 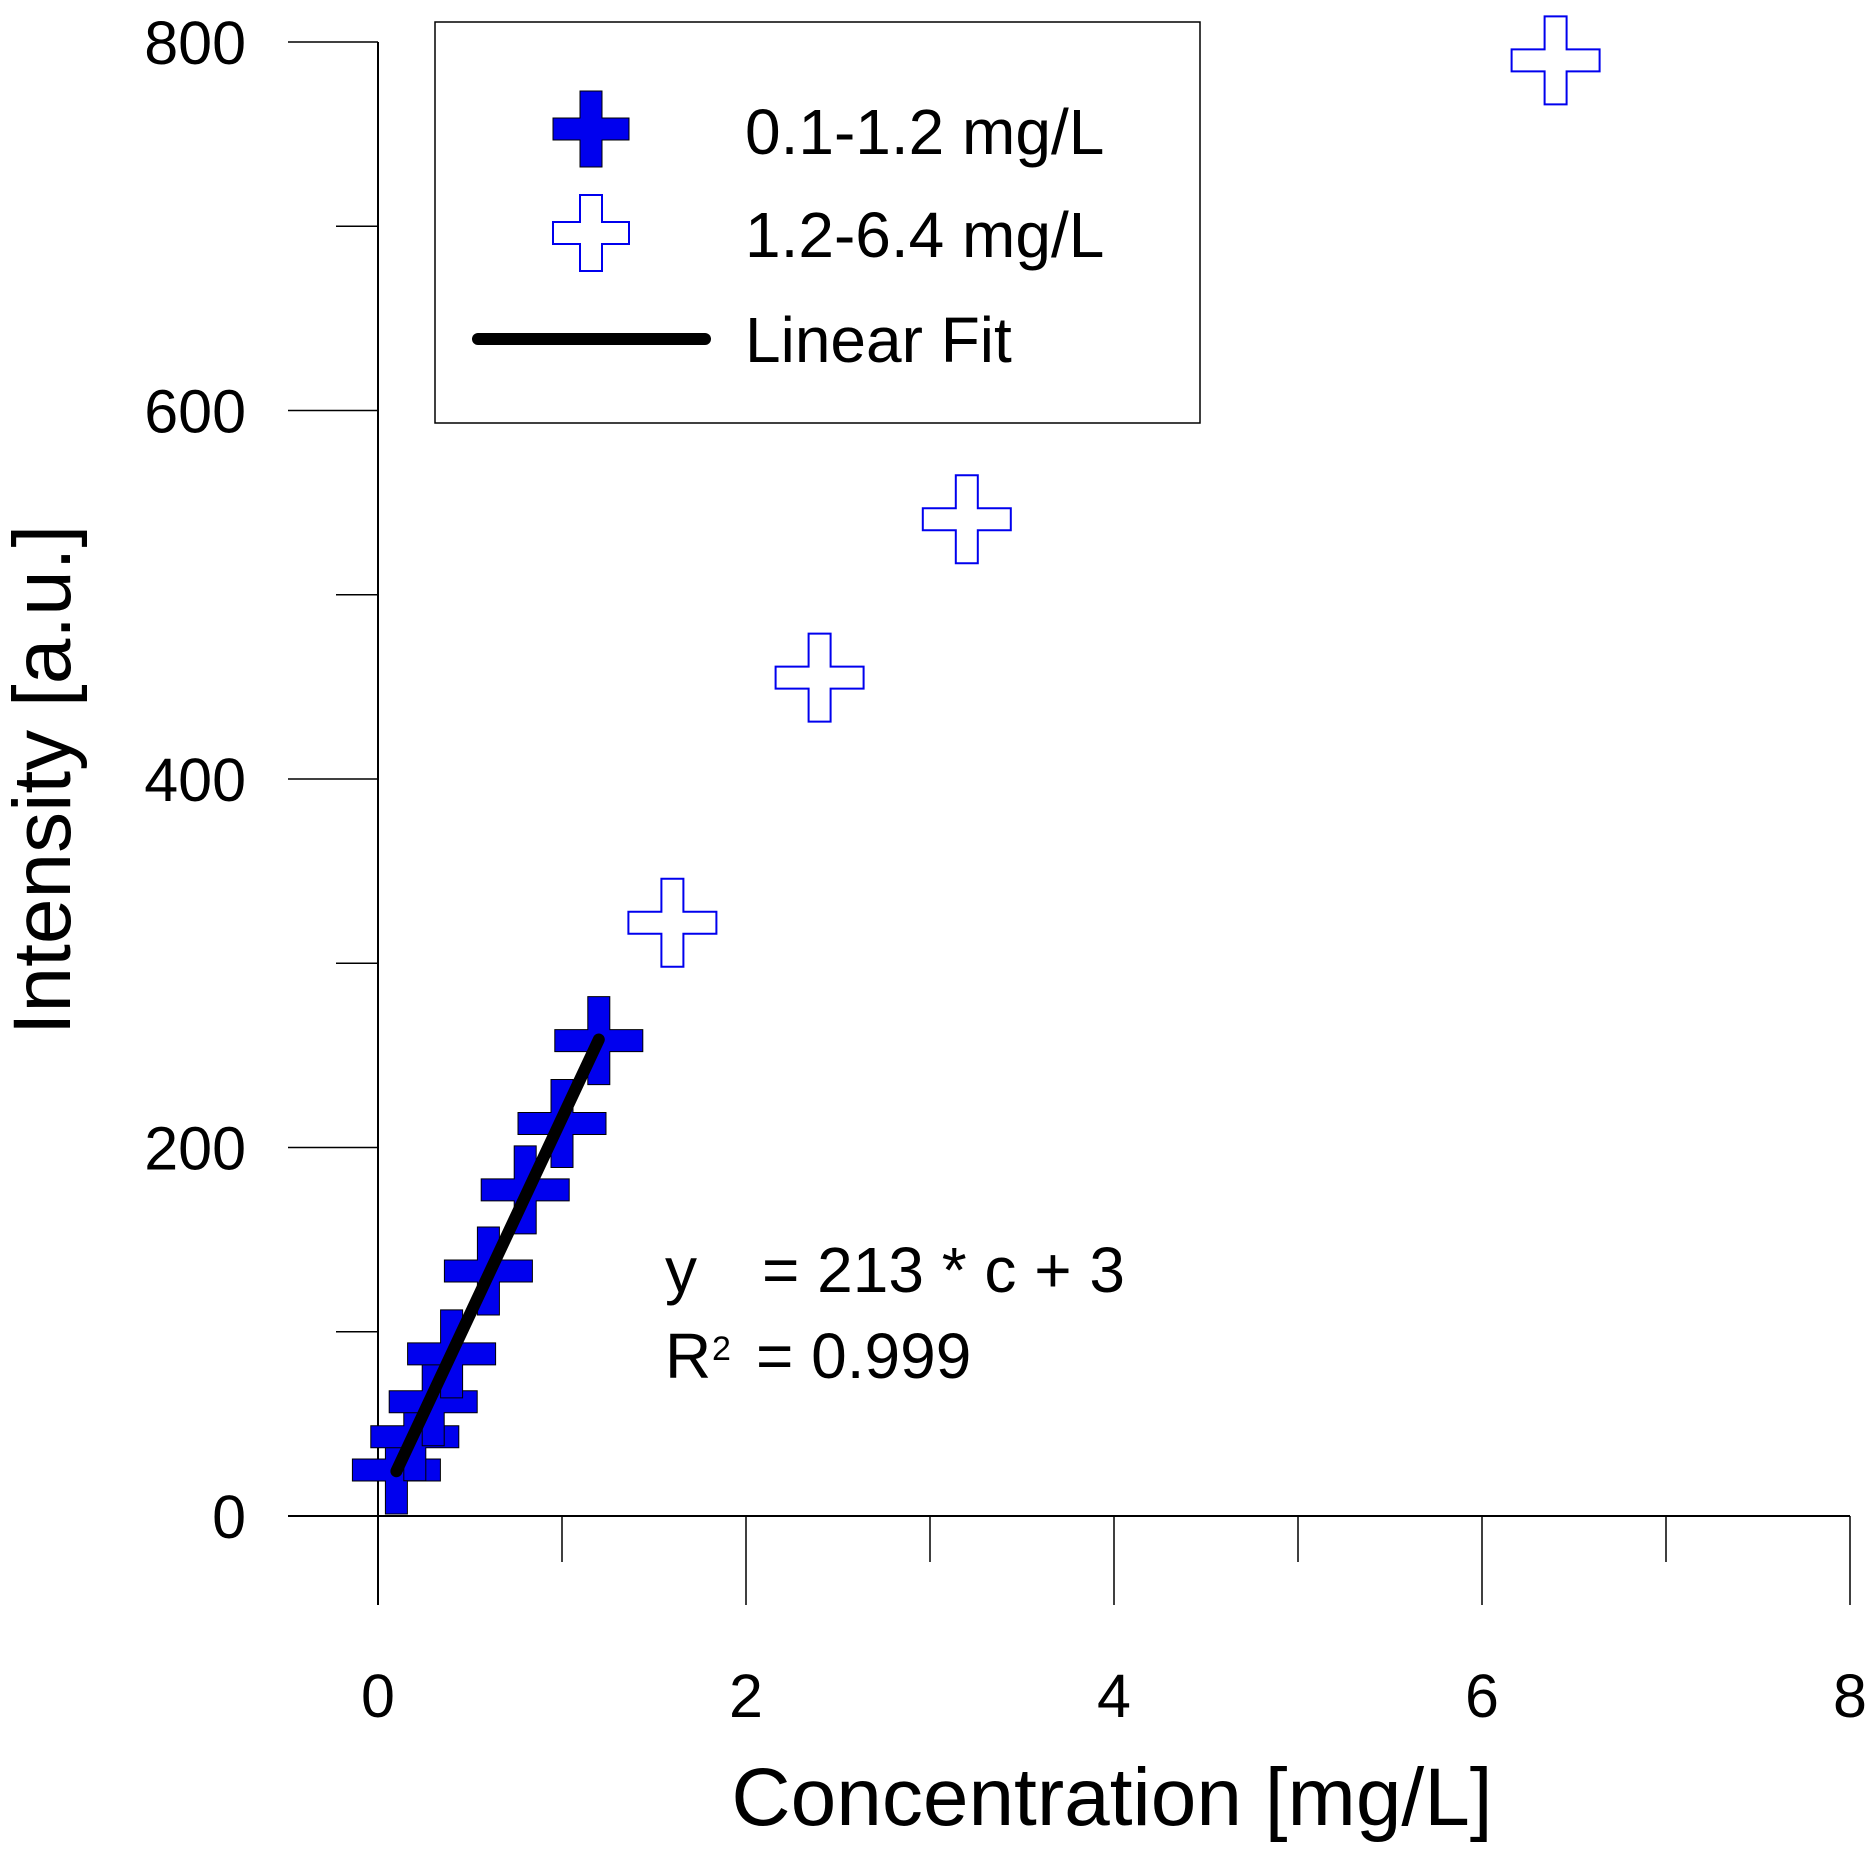 What do you see at coordinates (681, 1270) in the screenshot?
I see `equation-y: y` at bounding box center [681, 1270].